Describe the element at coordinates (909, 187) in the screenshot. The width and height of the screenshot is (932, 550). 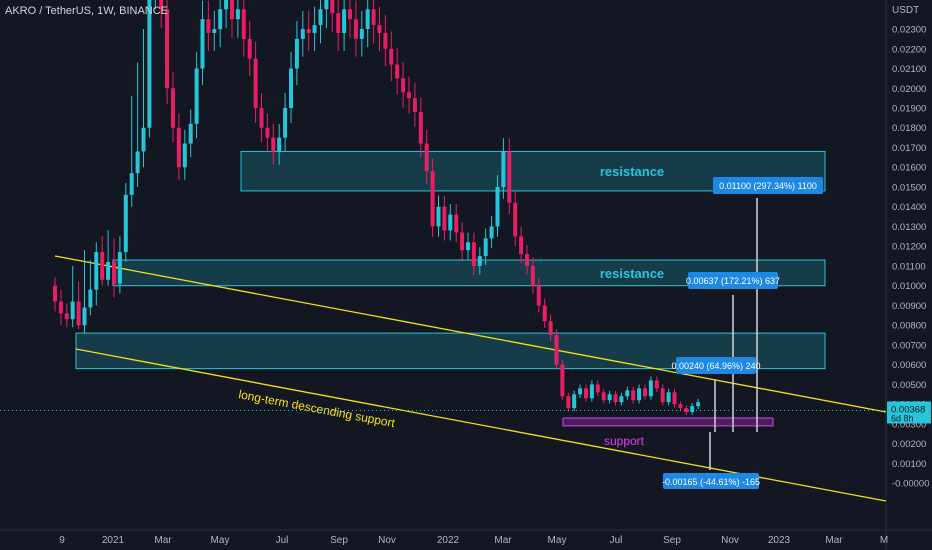
I see `y-tick-label: 0.01500` at that location.